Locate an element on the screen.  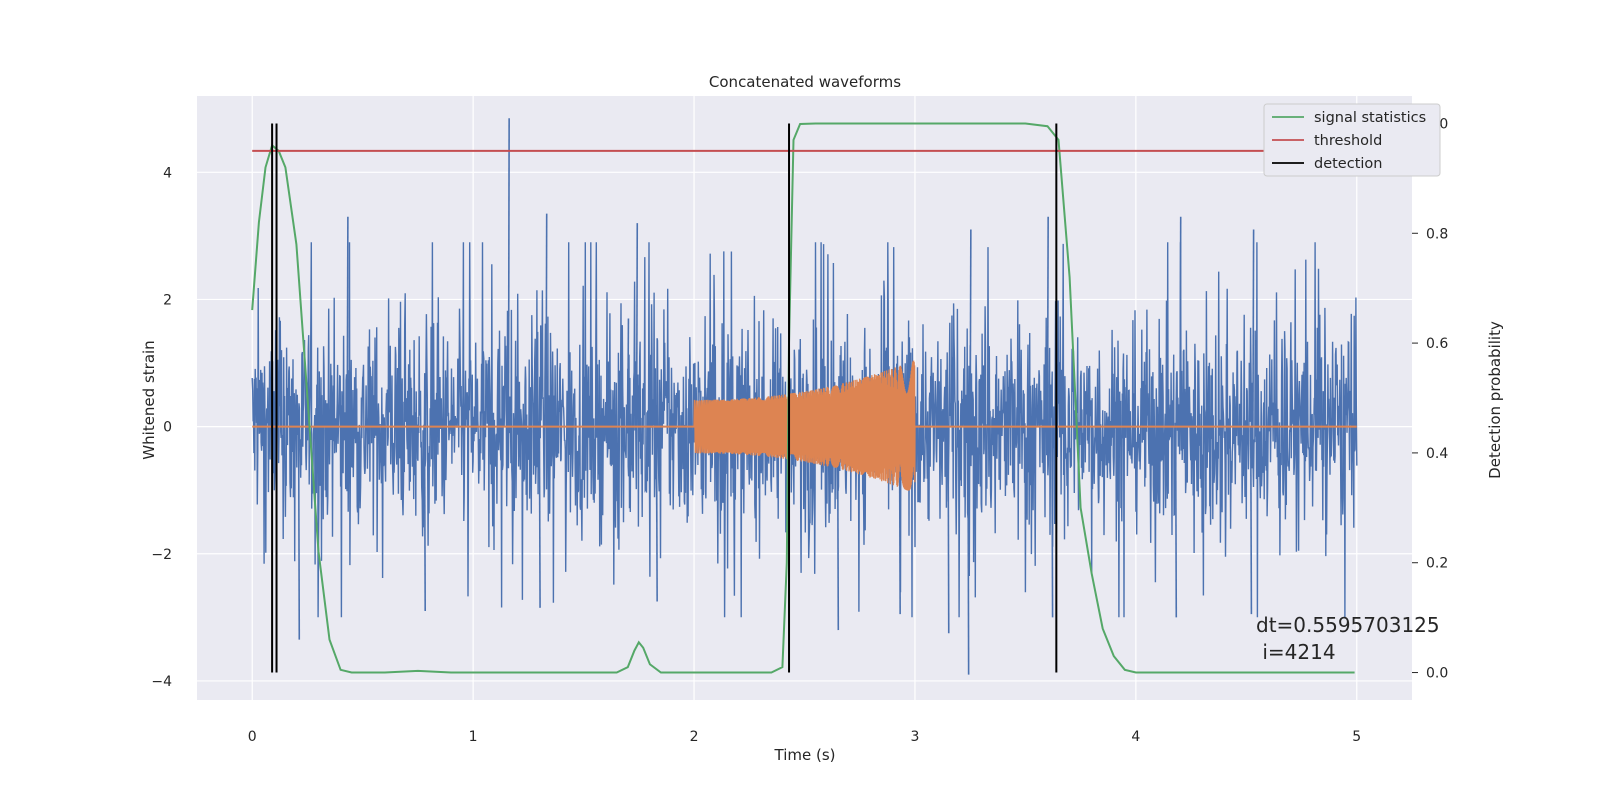
y-tick-label-right: 0.0 is located at coordinates (1437, 674).